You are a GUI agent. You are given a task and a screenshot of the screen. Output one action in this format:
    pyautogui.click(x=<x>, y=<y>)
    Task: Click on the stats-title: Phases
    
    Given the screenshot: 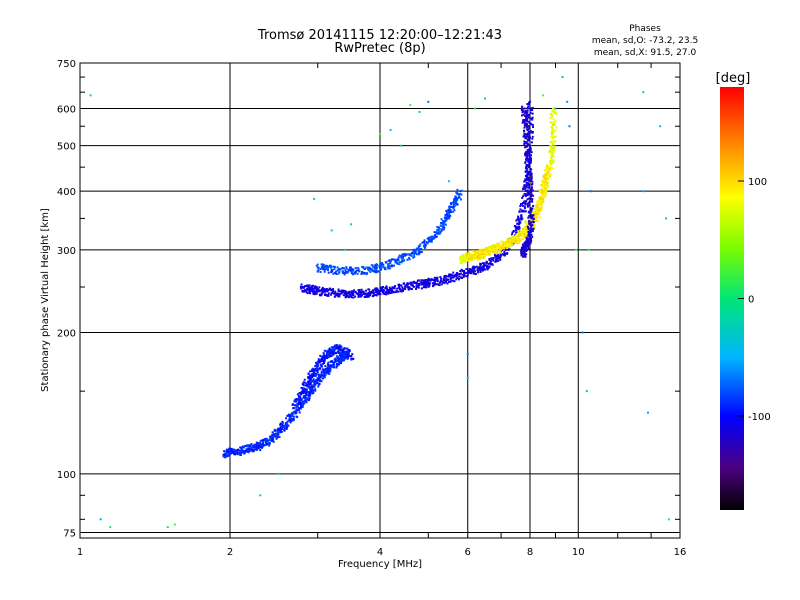 What is the action you would take?
    pyautogui.click(x=645, y=29)
    